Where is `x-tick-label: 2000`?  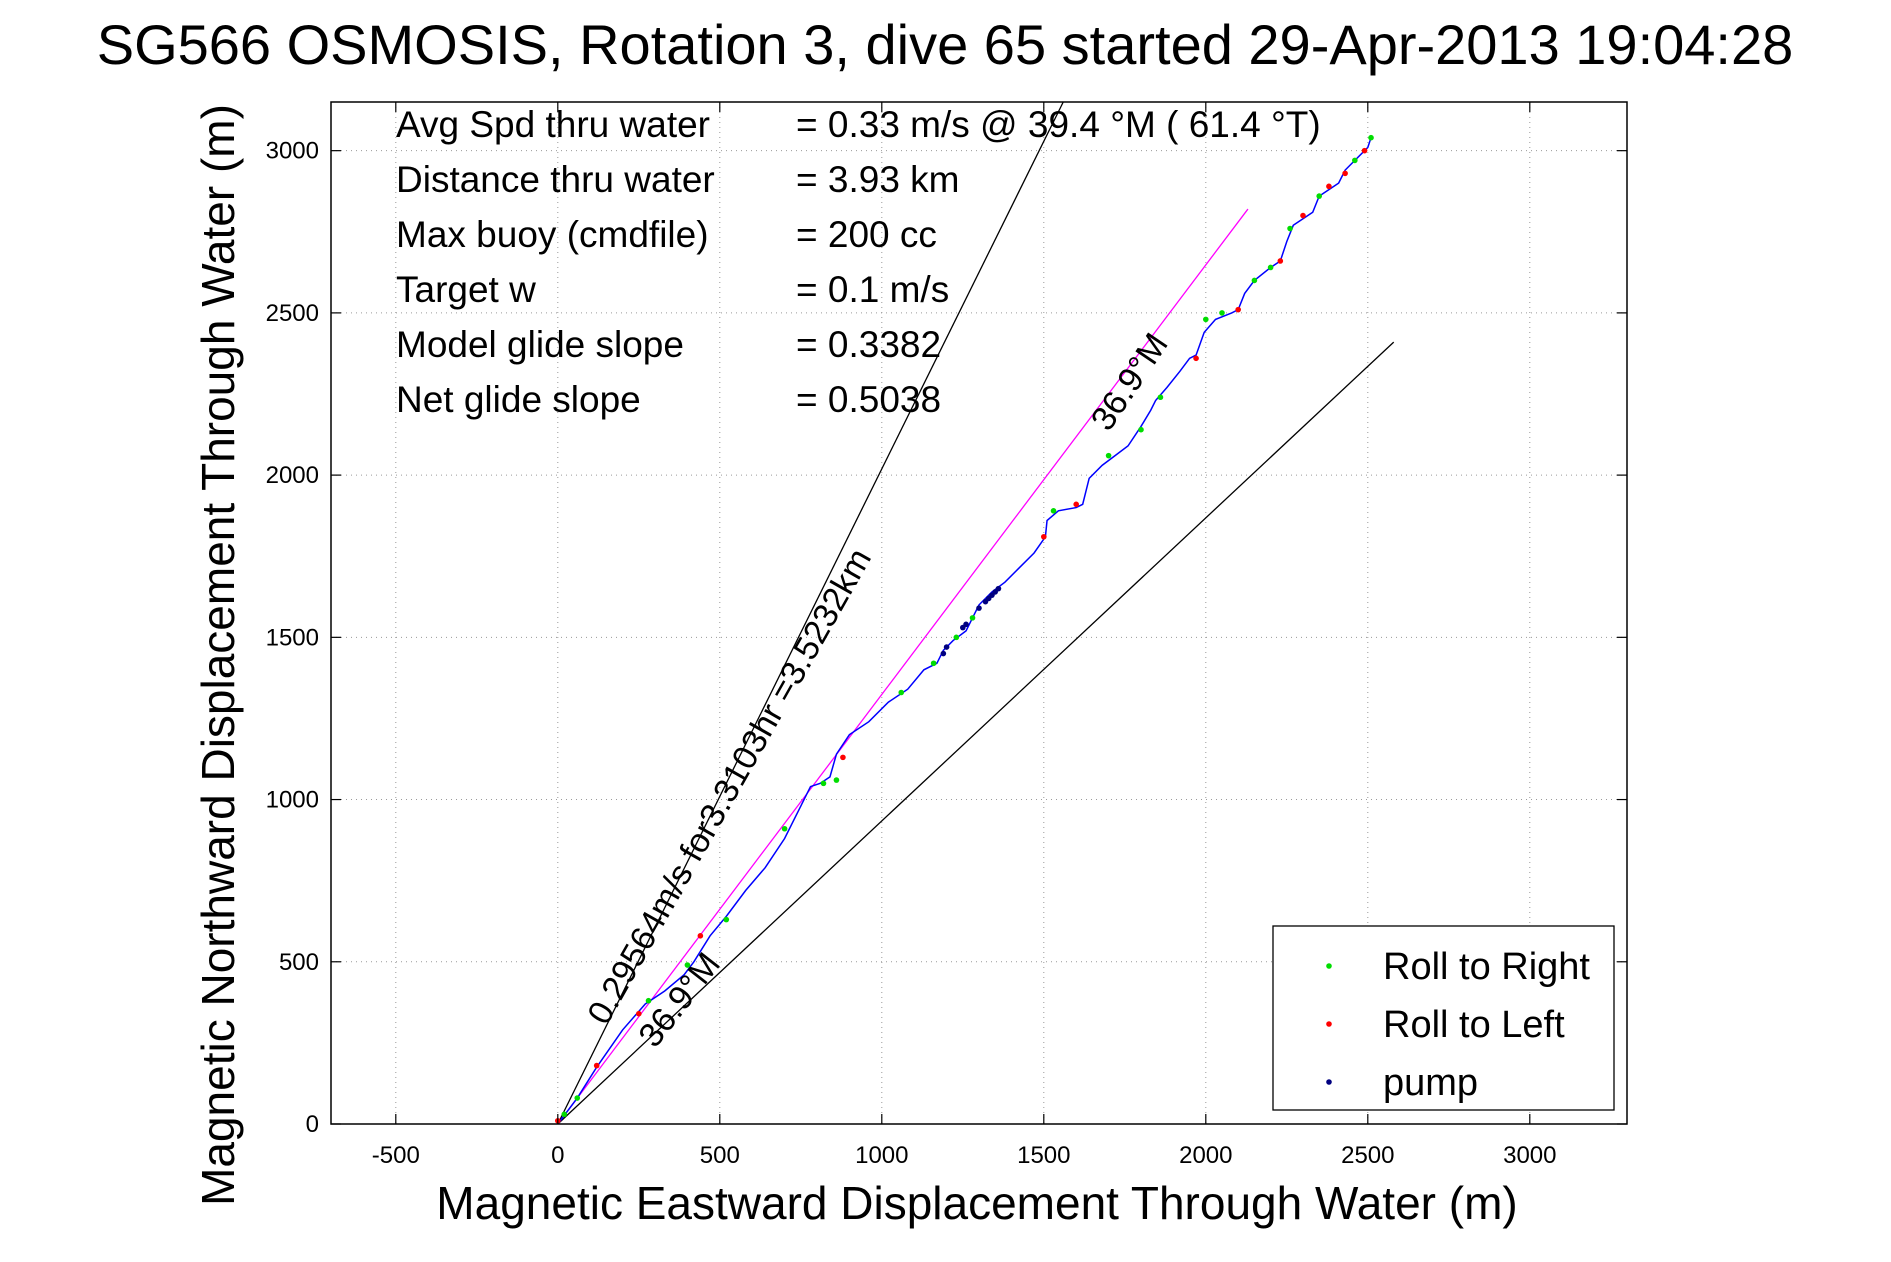
x-tick-label: 2000 is located at coordinates (1205, 1155).